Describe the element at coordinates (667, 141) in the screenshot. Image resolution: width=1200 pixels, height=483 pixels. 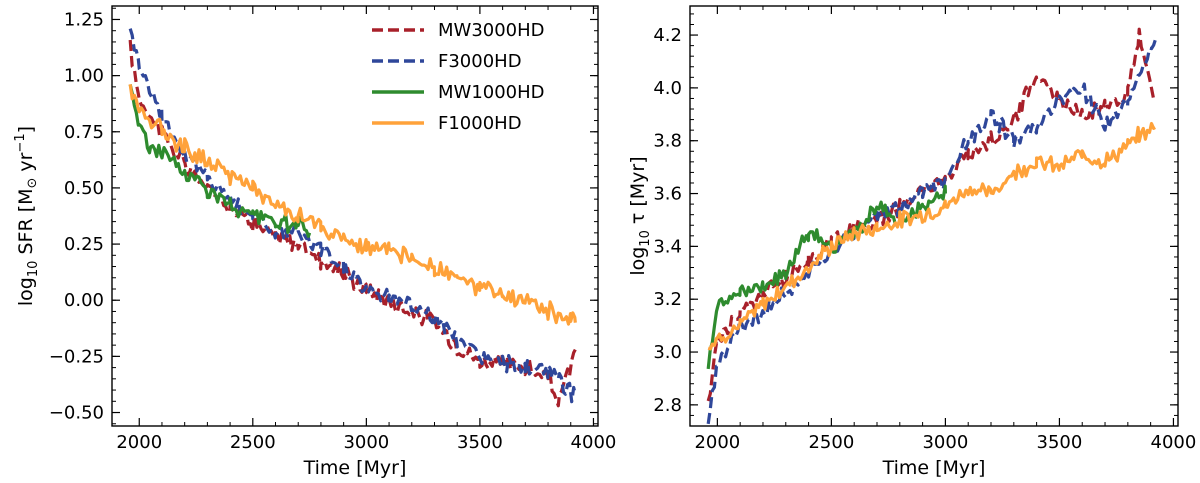
I see `y-tick-label: 3.8` at that location.